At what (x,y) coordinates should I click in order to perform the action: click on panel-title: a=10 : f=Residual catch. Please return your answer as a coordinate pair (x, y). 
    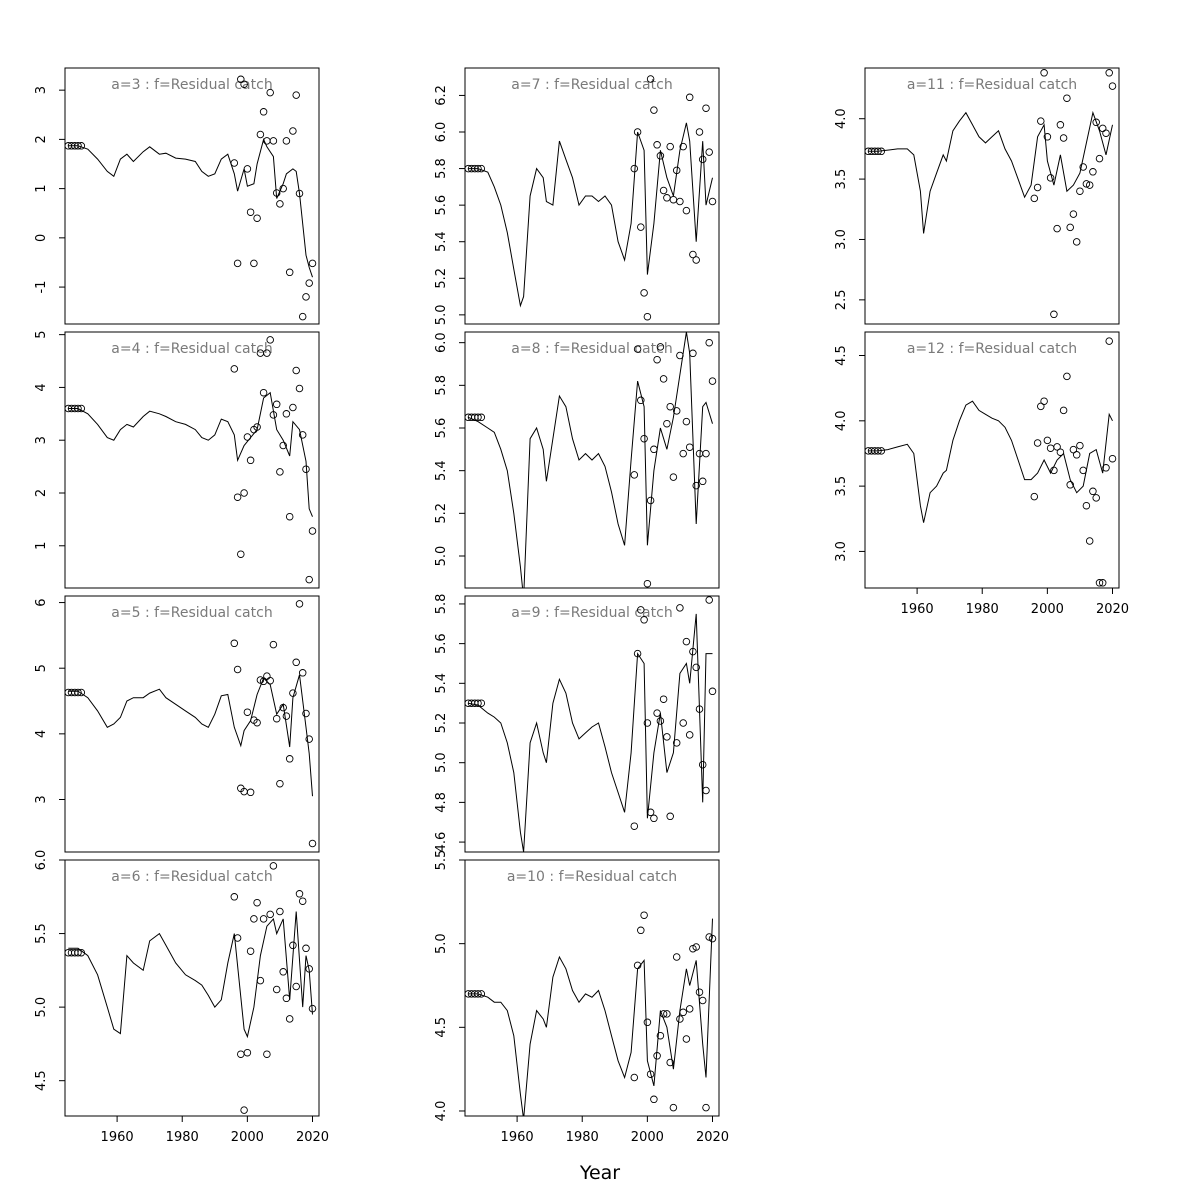
    Looking at the image, I should click on (592, 877).